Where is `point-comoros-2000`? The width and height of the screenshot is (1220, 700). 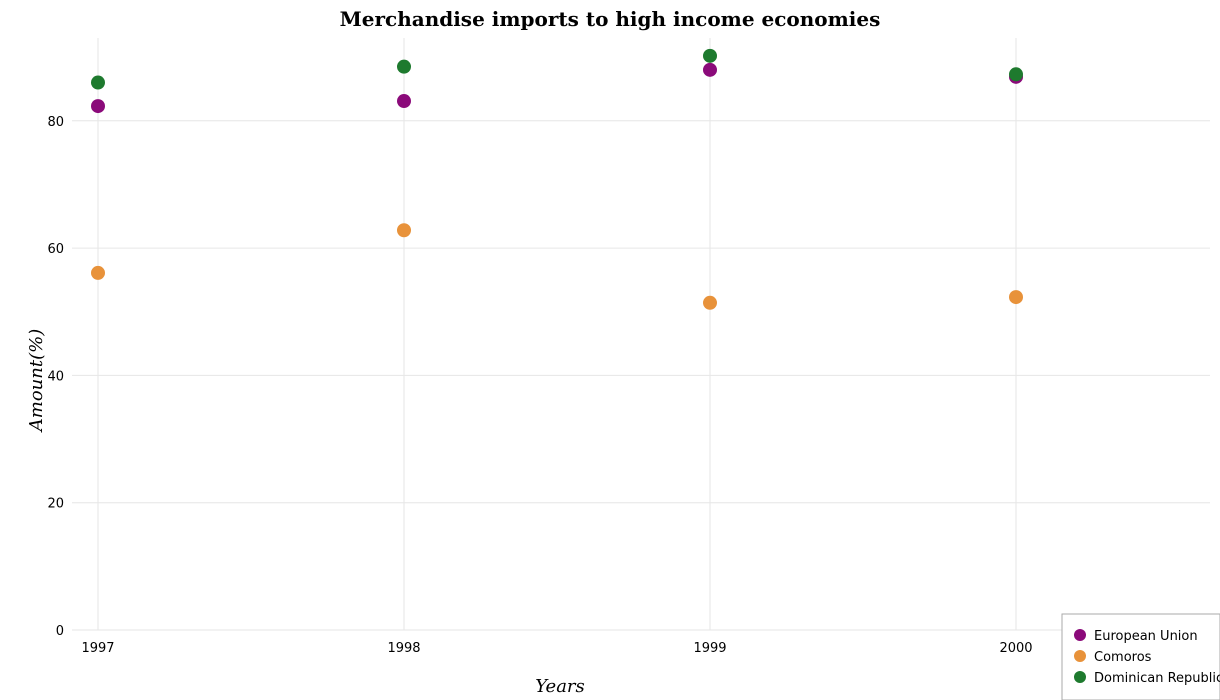 point-comoros-2000 is located at coordinates (1016, 297).